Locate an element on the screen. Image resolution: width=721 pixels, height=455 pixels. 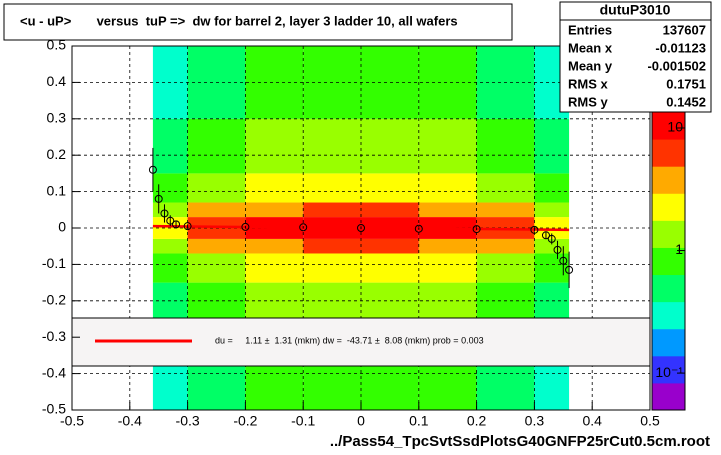
y-tick-label: -0.1 is located at coordinates (54, 263).